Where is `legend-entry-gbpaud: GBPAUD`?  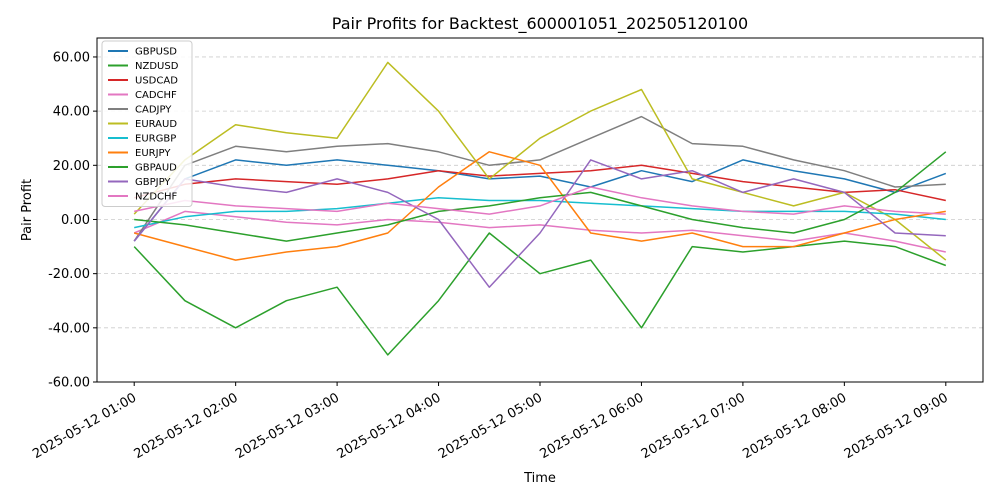
legend-entry-gbpaud: GBPAUD is located at coordinates (156, 168).